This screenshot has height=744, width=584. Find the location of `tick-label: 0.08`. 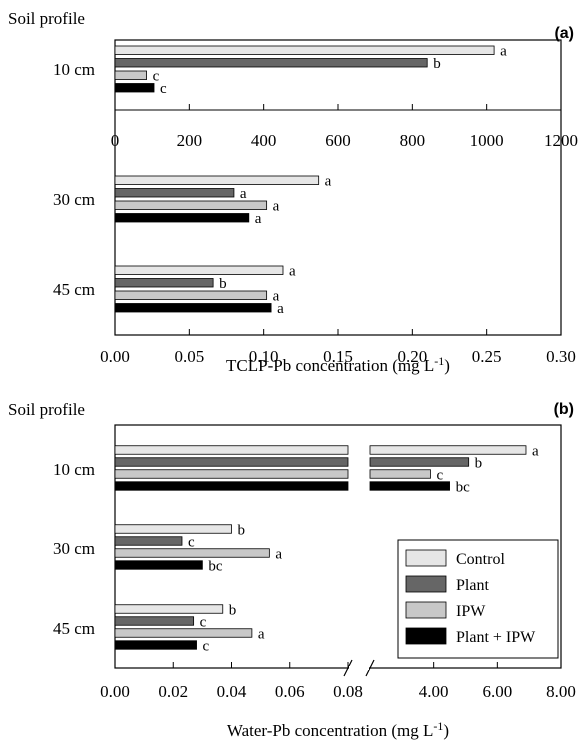

tick-label: 0.08 is located at coordinates (348, 691).